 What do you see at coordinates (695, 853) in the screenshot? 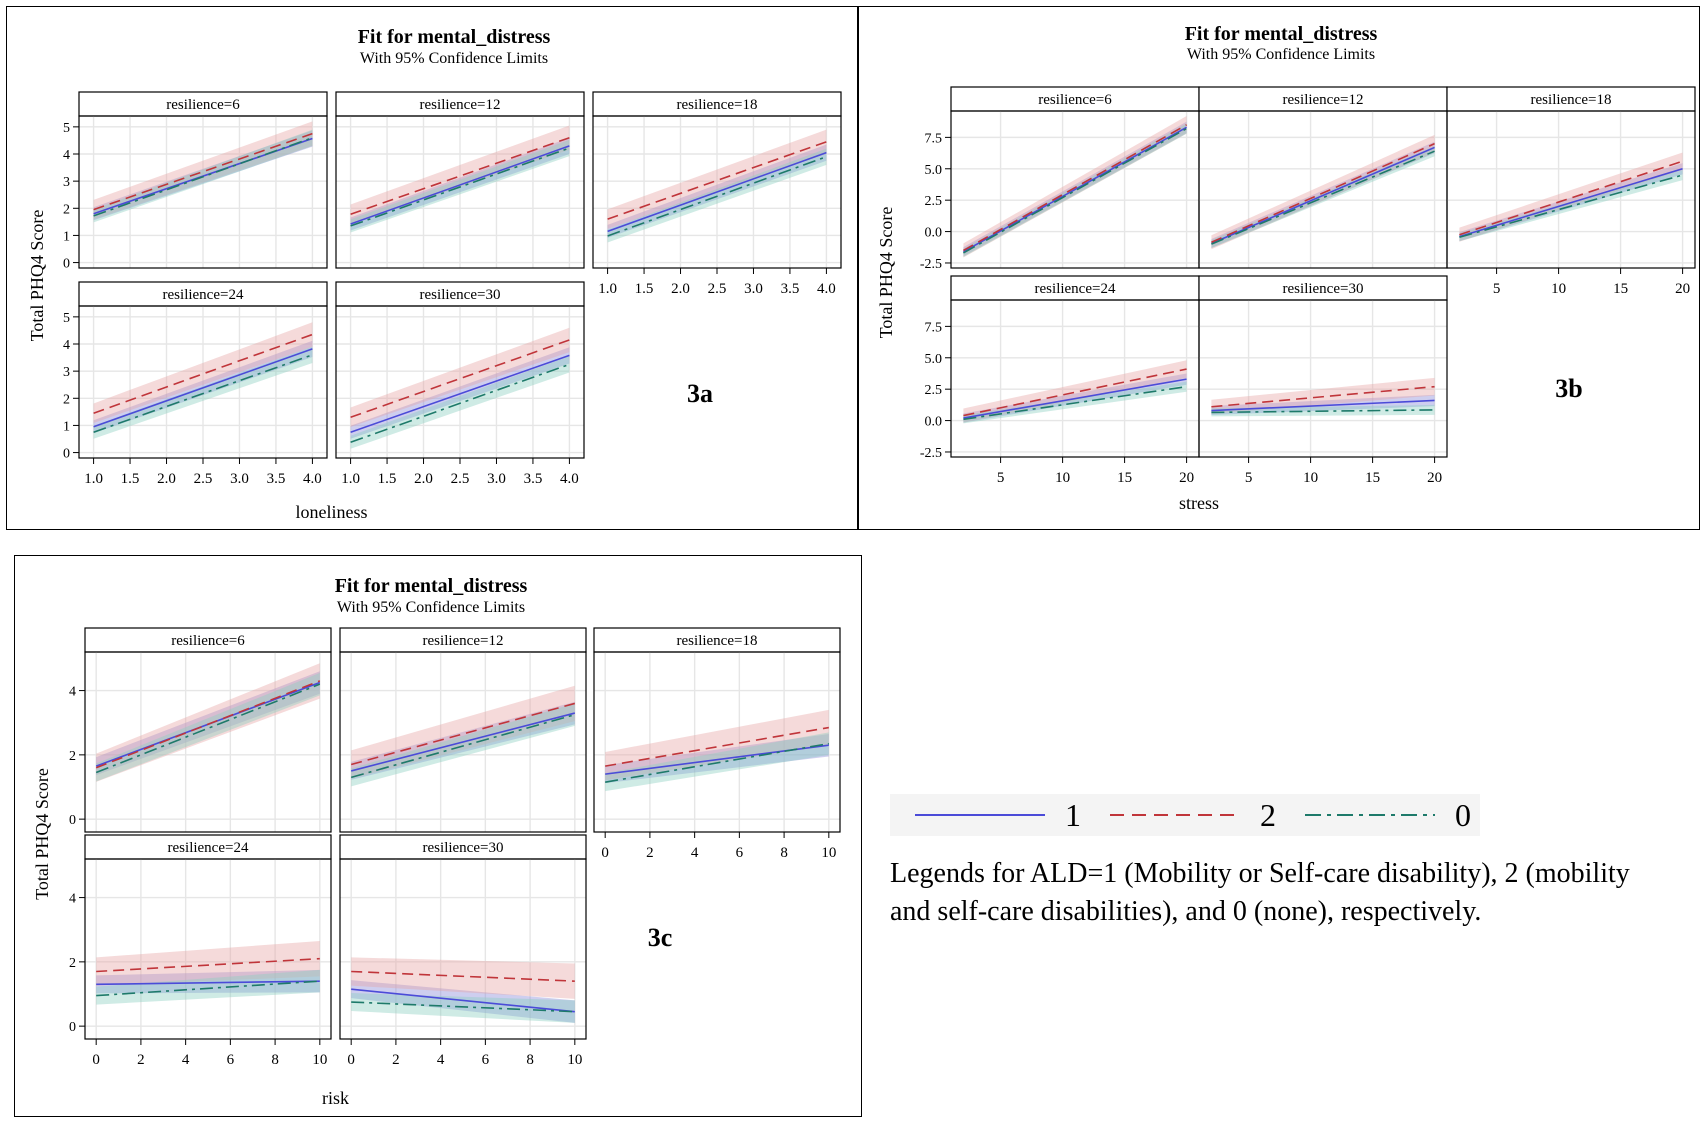
I see `x-tick-label: 4` at bounding box center [695, 853].